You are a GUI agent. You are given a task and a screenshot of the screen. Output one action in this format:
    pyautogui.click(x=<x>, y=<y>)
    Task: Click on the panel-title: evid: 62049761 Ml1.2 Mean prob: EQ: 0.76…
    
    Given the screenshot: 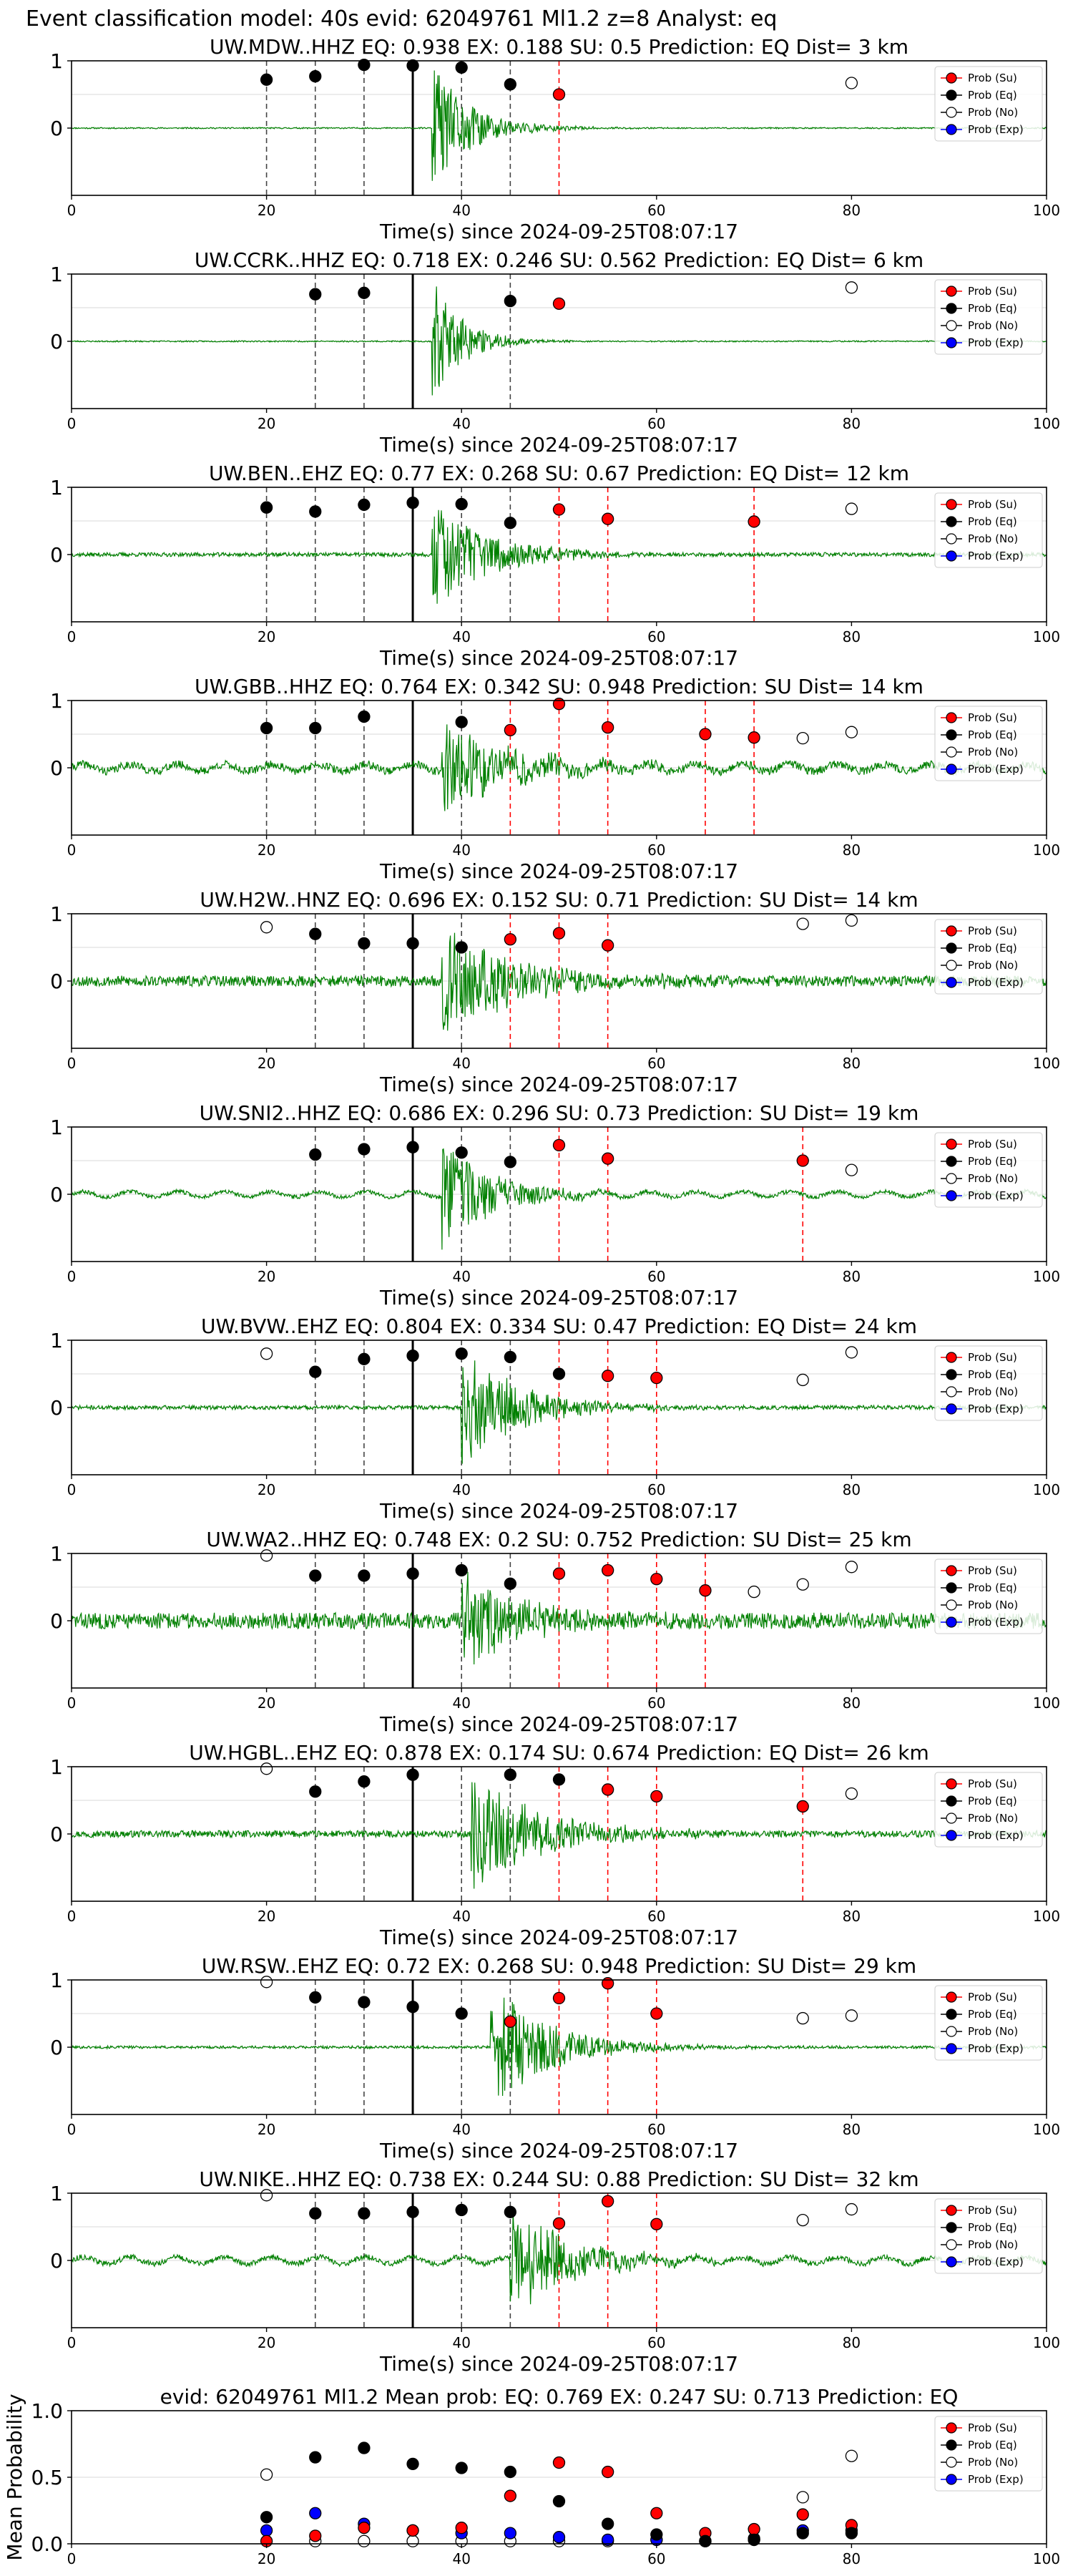 What is the action you would take?
    pyautogui.click(x=559, y=2397)
    